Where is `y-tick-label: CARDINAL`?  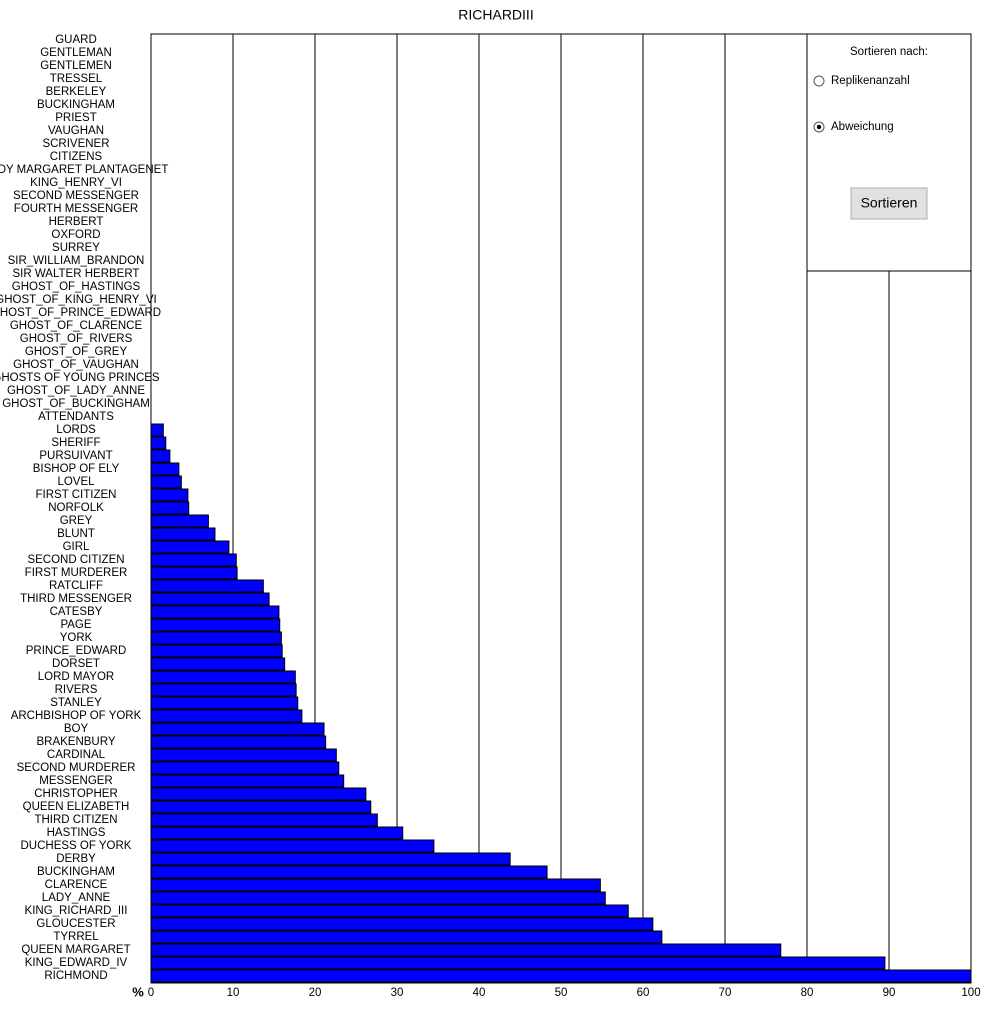 y-tick-label: CARDINAL is located at coordinates (76, 755).